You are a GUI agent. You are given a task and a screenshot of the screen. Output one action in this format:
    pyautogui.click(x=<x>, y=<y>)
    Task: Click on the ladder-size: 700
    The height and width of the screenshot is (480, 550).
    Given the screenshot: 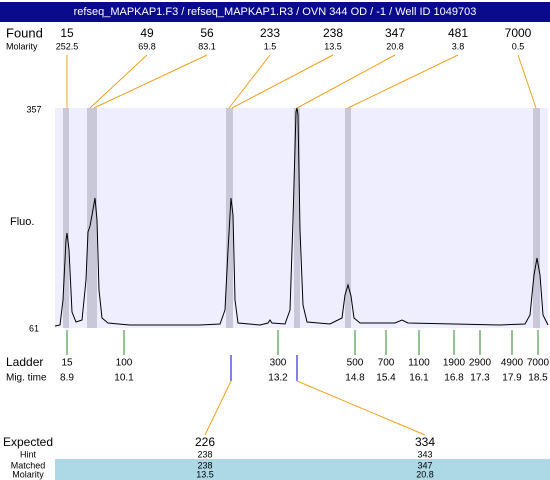 What is the action you would take?
    pyautogui.click(x=386, y=363)
    